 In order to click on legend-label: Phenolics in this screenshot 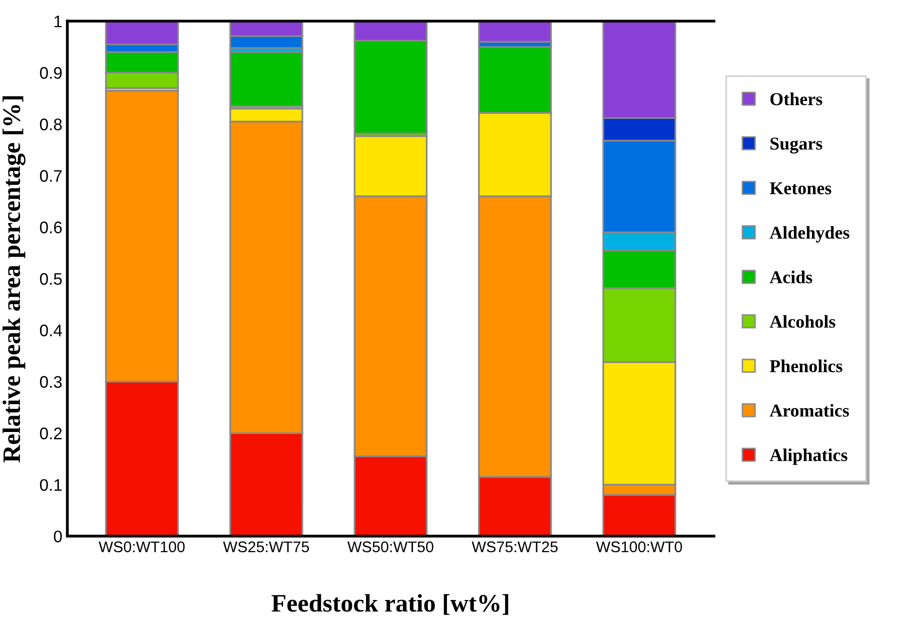, I will do `click(806, 366)`.